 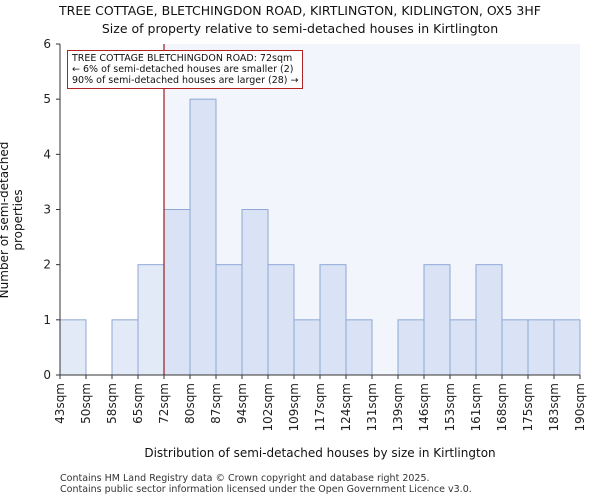 I want to click on x-tick-label: 102sqm, so click(x=268, y=407).